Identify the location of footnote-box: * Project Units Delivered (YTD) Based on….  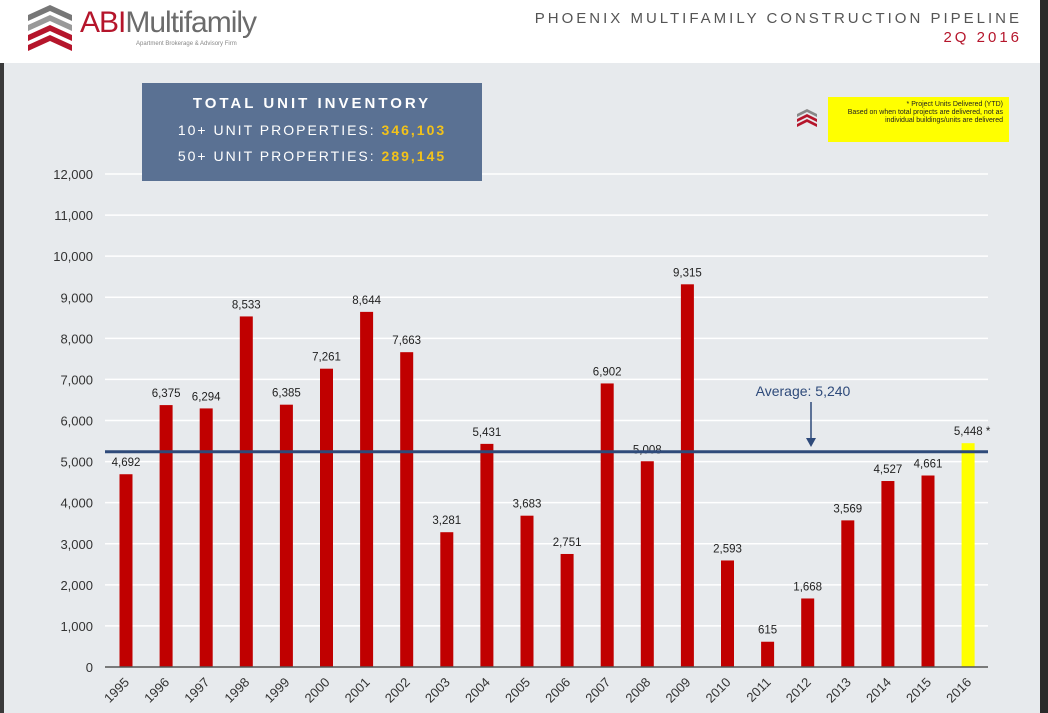
(918, 119).